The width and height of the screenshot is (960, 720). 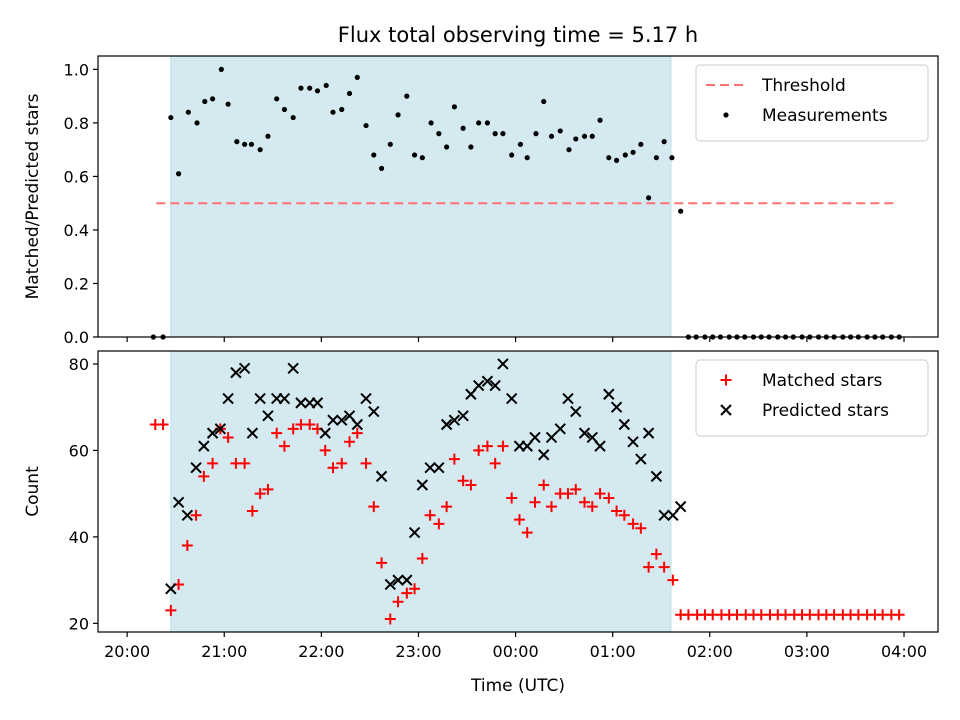 What do you see at coordinates (726, 380) in the screenshot?
I see `legend-swatch-matched-stars` at bounding box center [726, 380].